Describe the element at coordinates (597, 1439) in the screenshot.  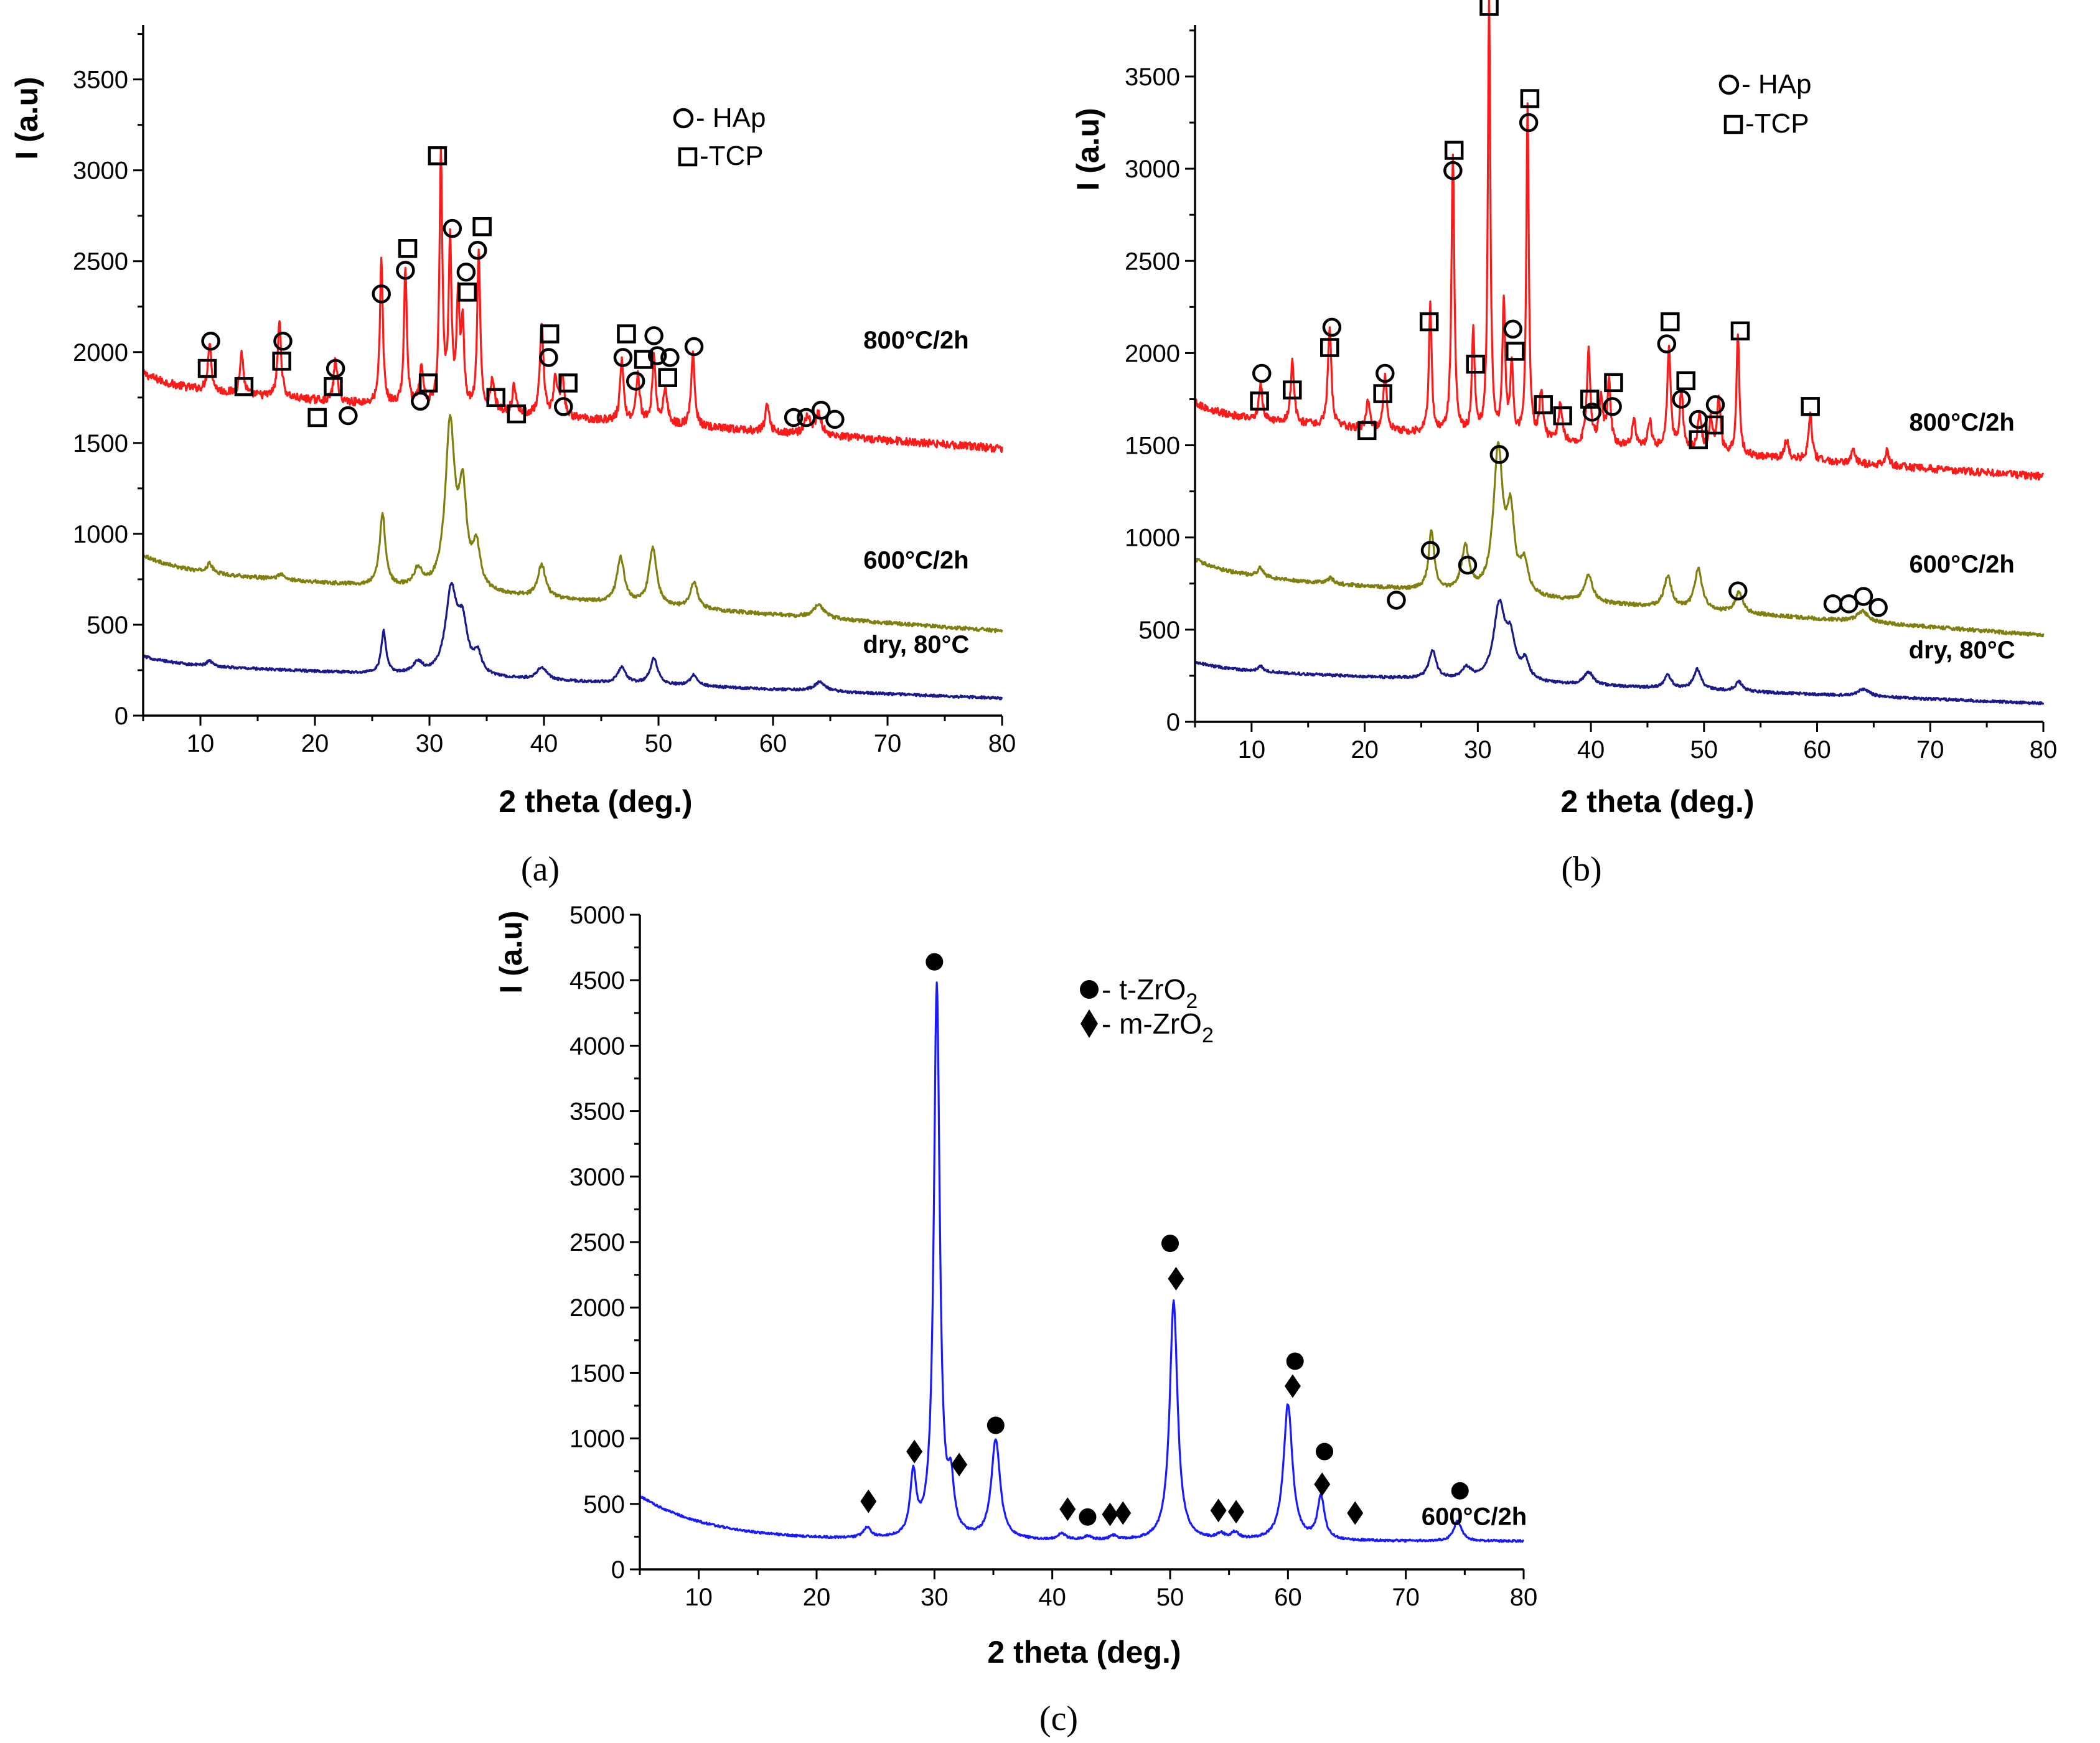
I see `panel-c-y-tick-2: 1000` at that location.